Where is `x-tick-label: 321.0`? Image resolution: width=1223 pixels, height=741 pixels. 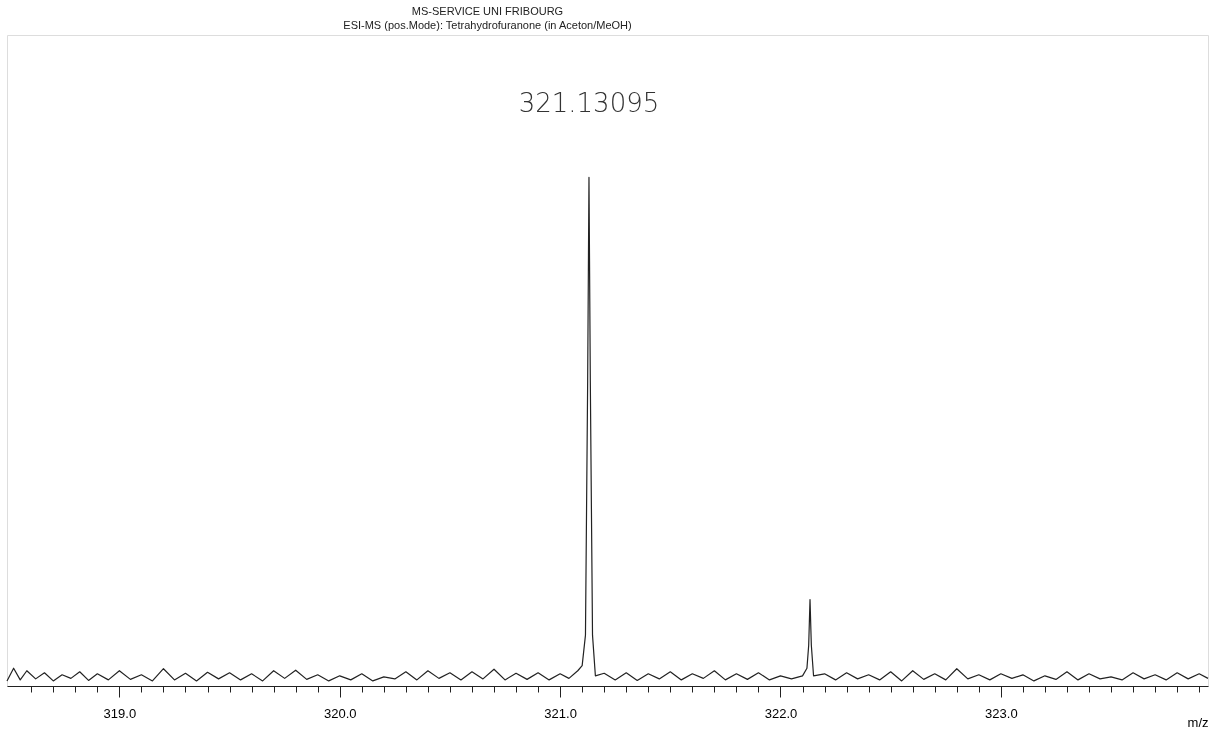
x-tick-label: 321.0 is located at coordinates (560, 713).